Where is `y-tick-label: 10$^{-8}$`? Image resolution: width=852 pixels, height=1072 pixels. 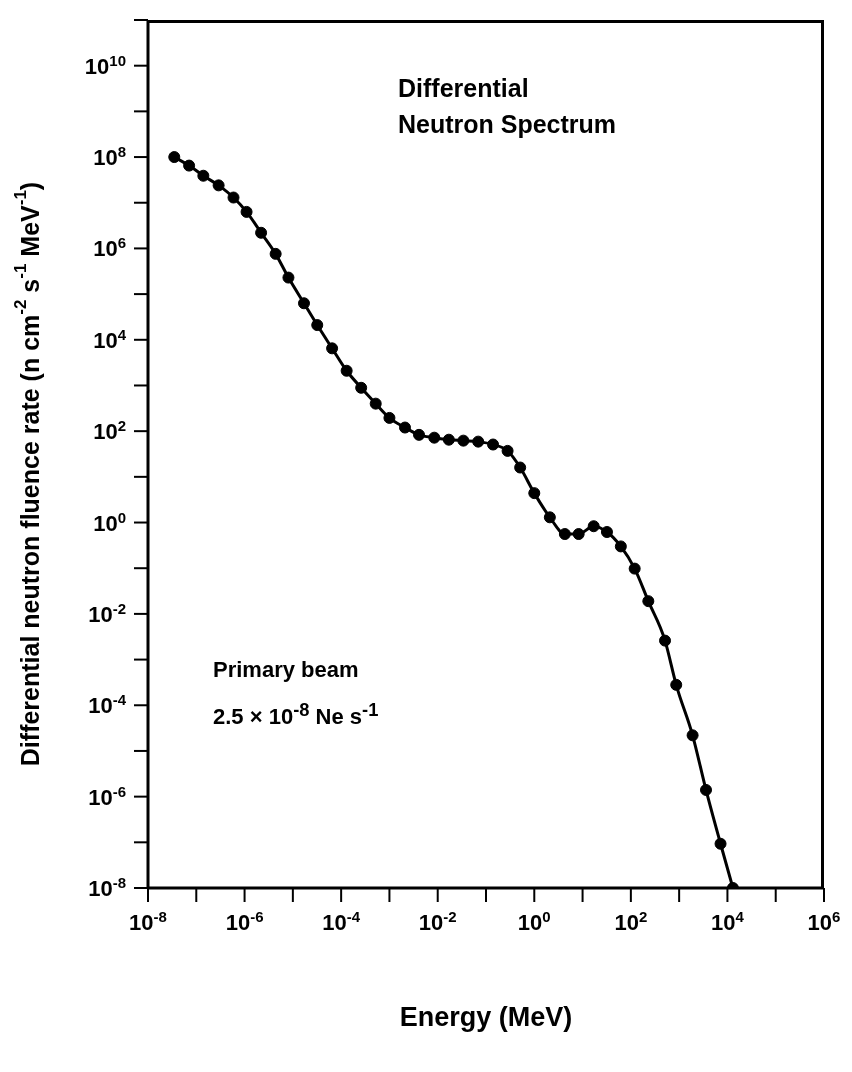
y-tick-label: 10$^{-8}$ is located at coordinates (107, 887).